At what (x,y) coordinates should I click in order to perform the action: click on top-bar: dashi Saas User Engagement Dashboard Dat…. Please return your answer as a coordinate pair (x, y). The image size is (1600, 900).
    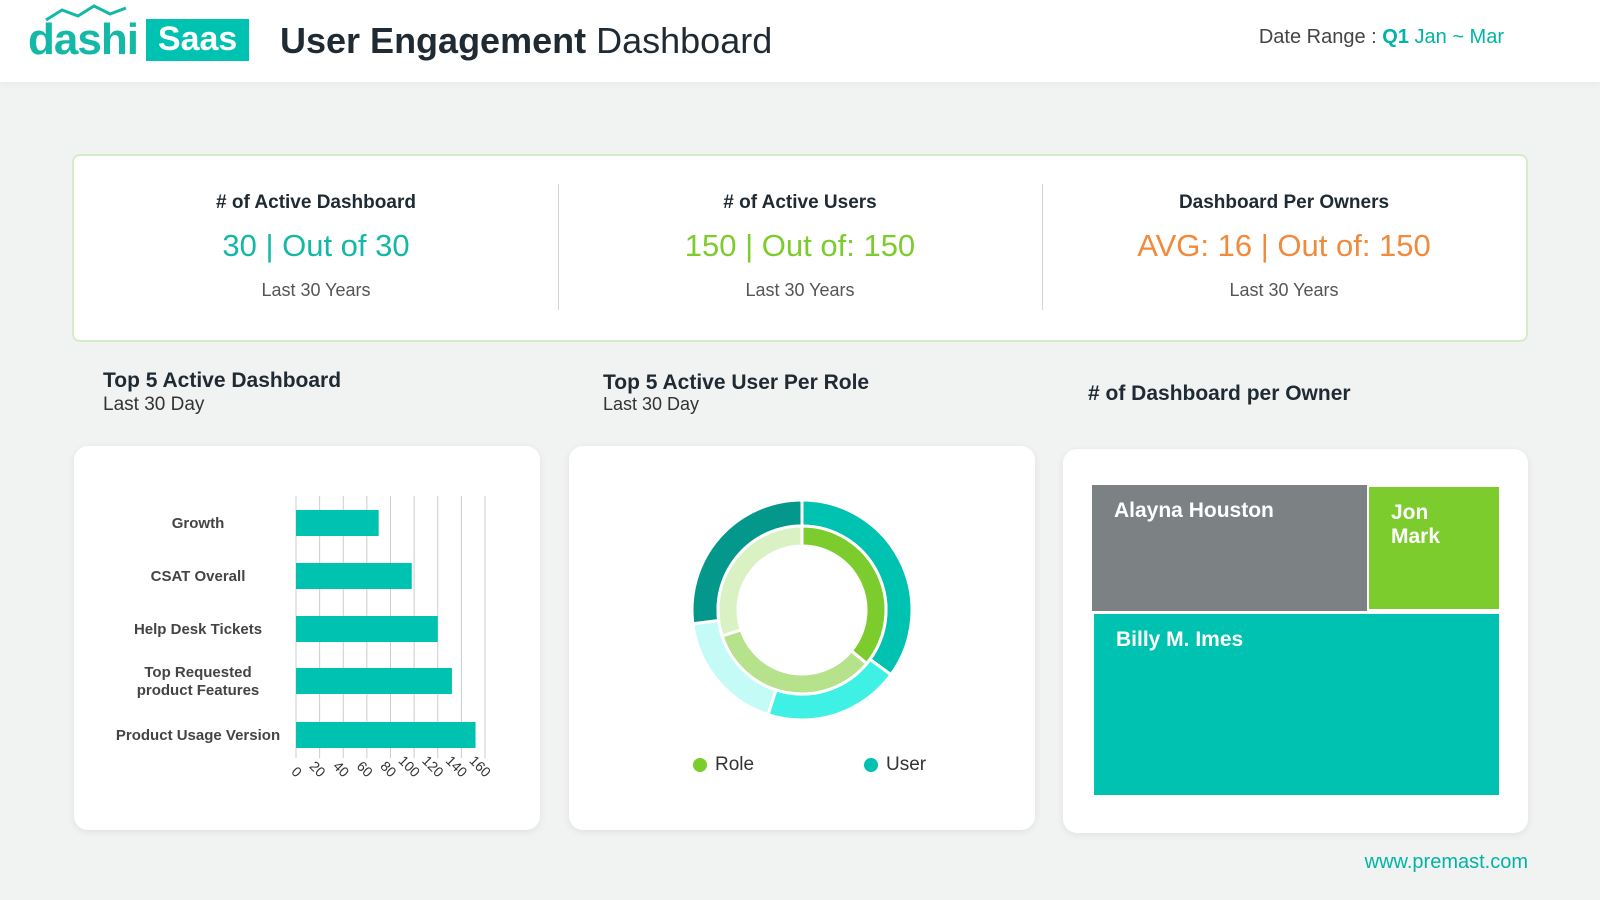
    Looking at the image, I should click on (800, 41).